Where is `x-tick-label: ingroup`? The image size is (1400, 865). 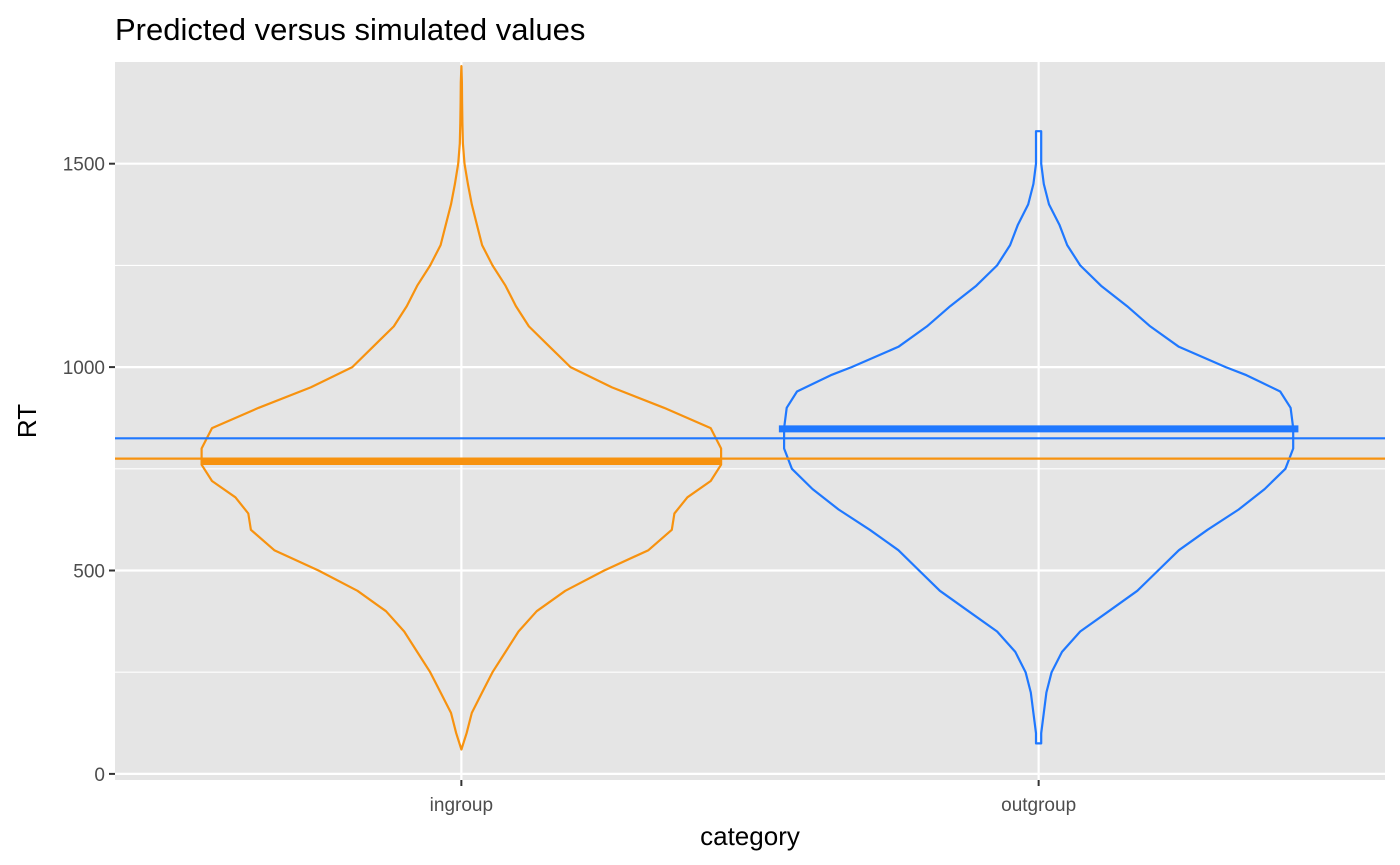 x-tick-label: ingroup is located at coordinates (461, 805).